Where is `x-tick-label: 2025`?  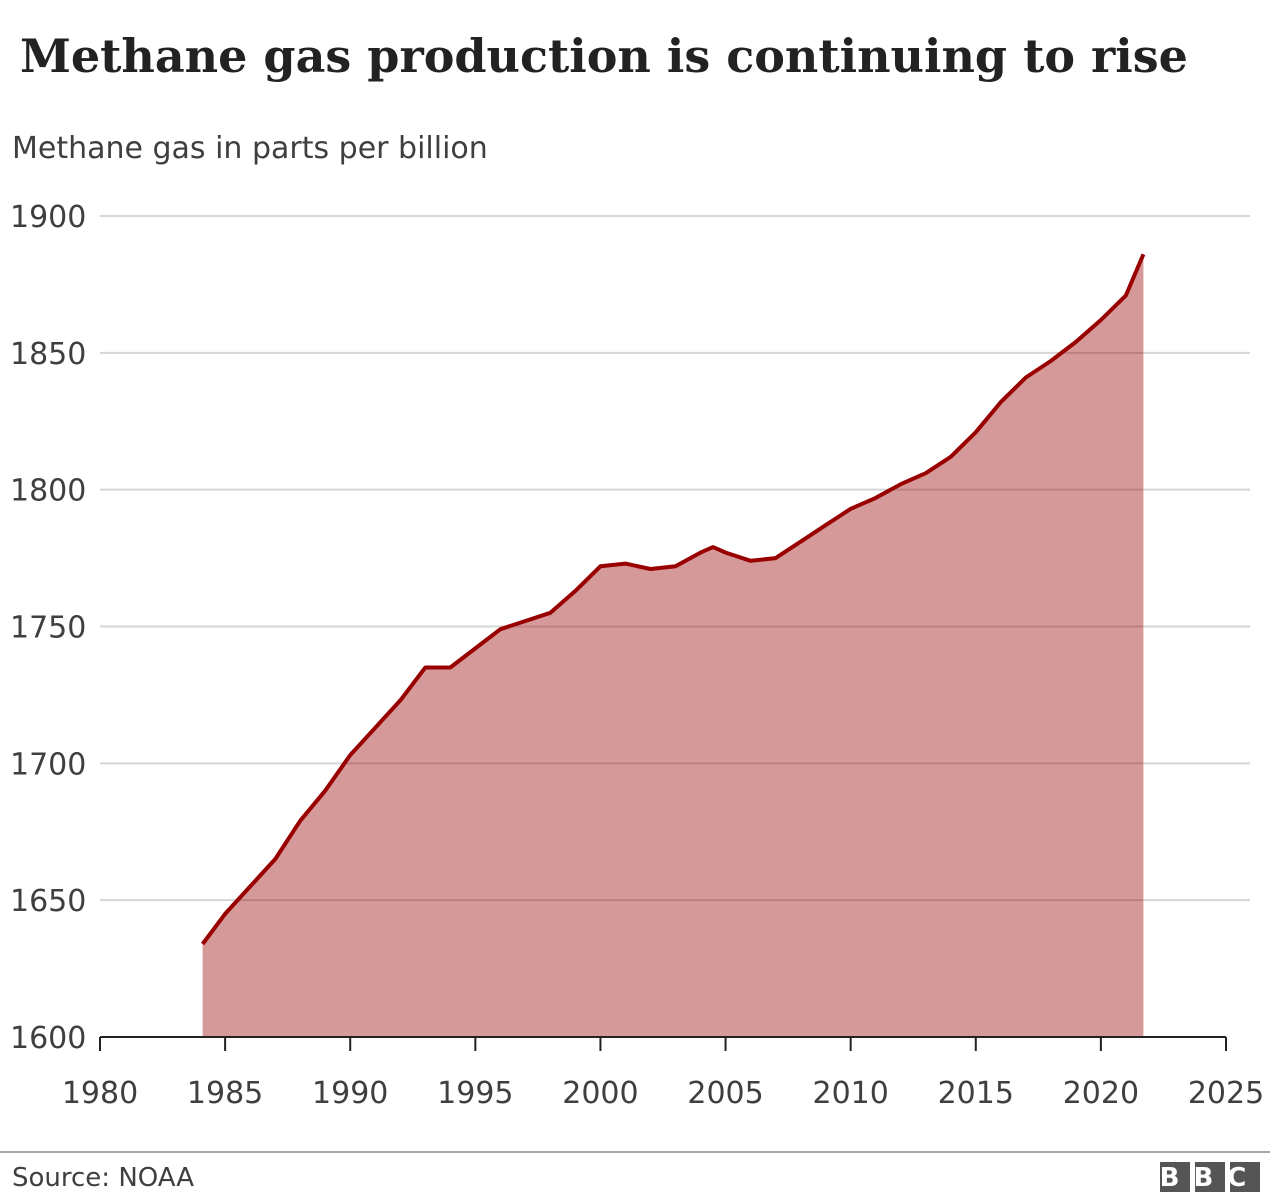
x-tick-label: 2025 is located at coordinates (1226, 1093).